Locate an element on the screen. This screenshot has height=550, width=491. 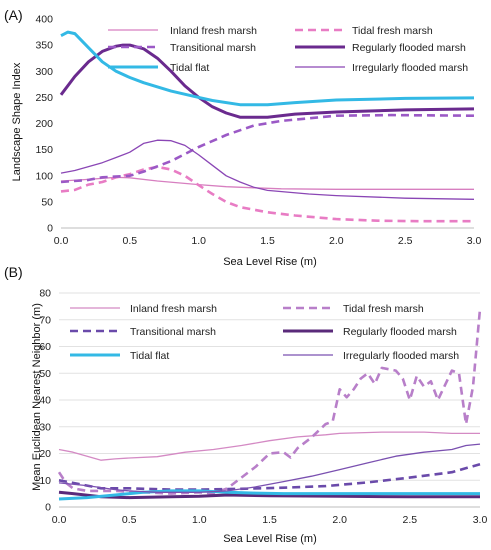
y-tick-label: 10 is located at coordinates (45, 481).